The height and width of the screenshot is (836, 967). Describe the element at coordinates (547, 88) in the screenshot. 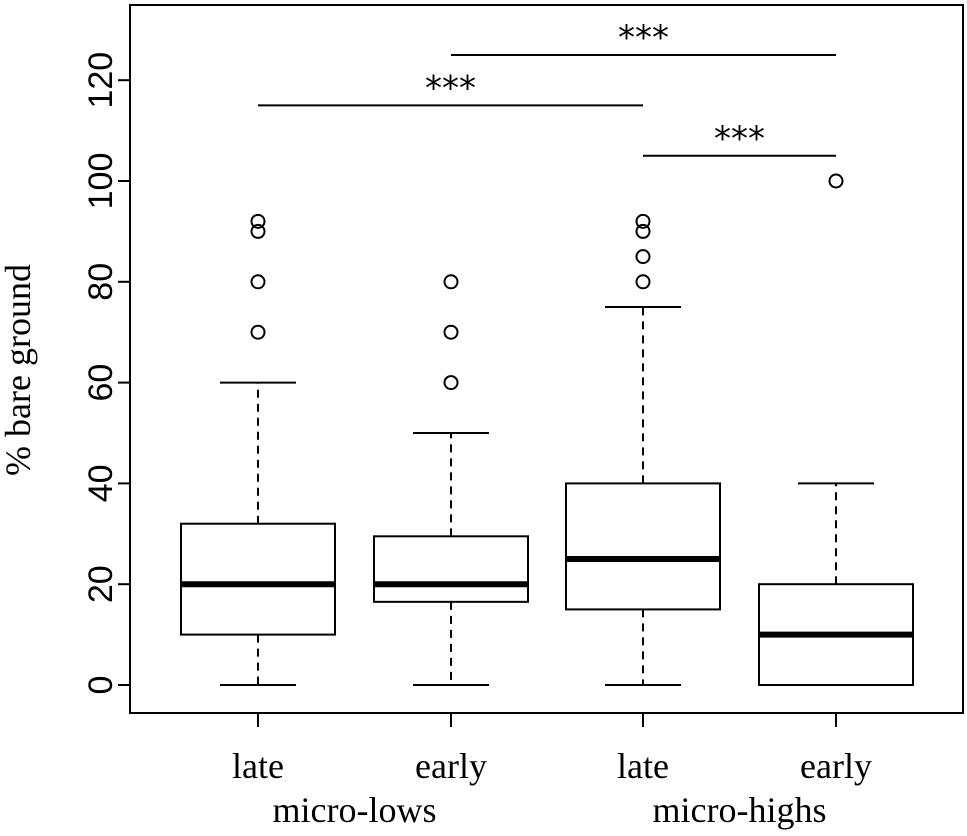

I see `significance-layer: *** *** ***` at that location.